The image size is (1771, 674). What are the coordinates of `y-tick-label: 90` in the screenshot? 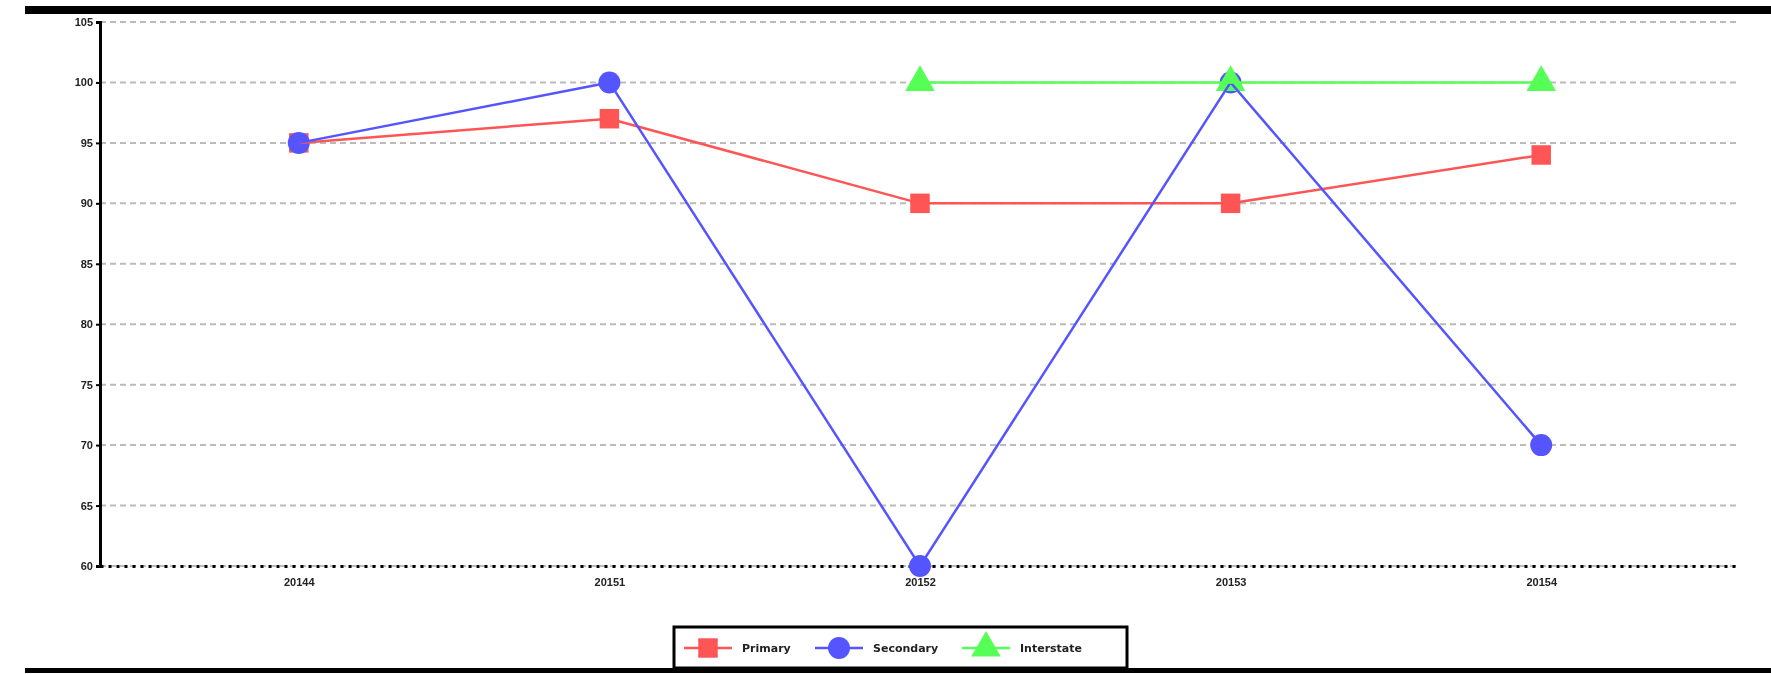 It's located at (86, 203).